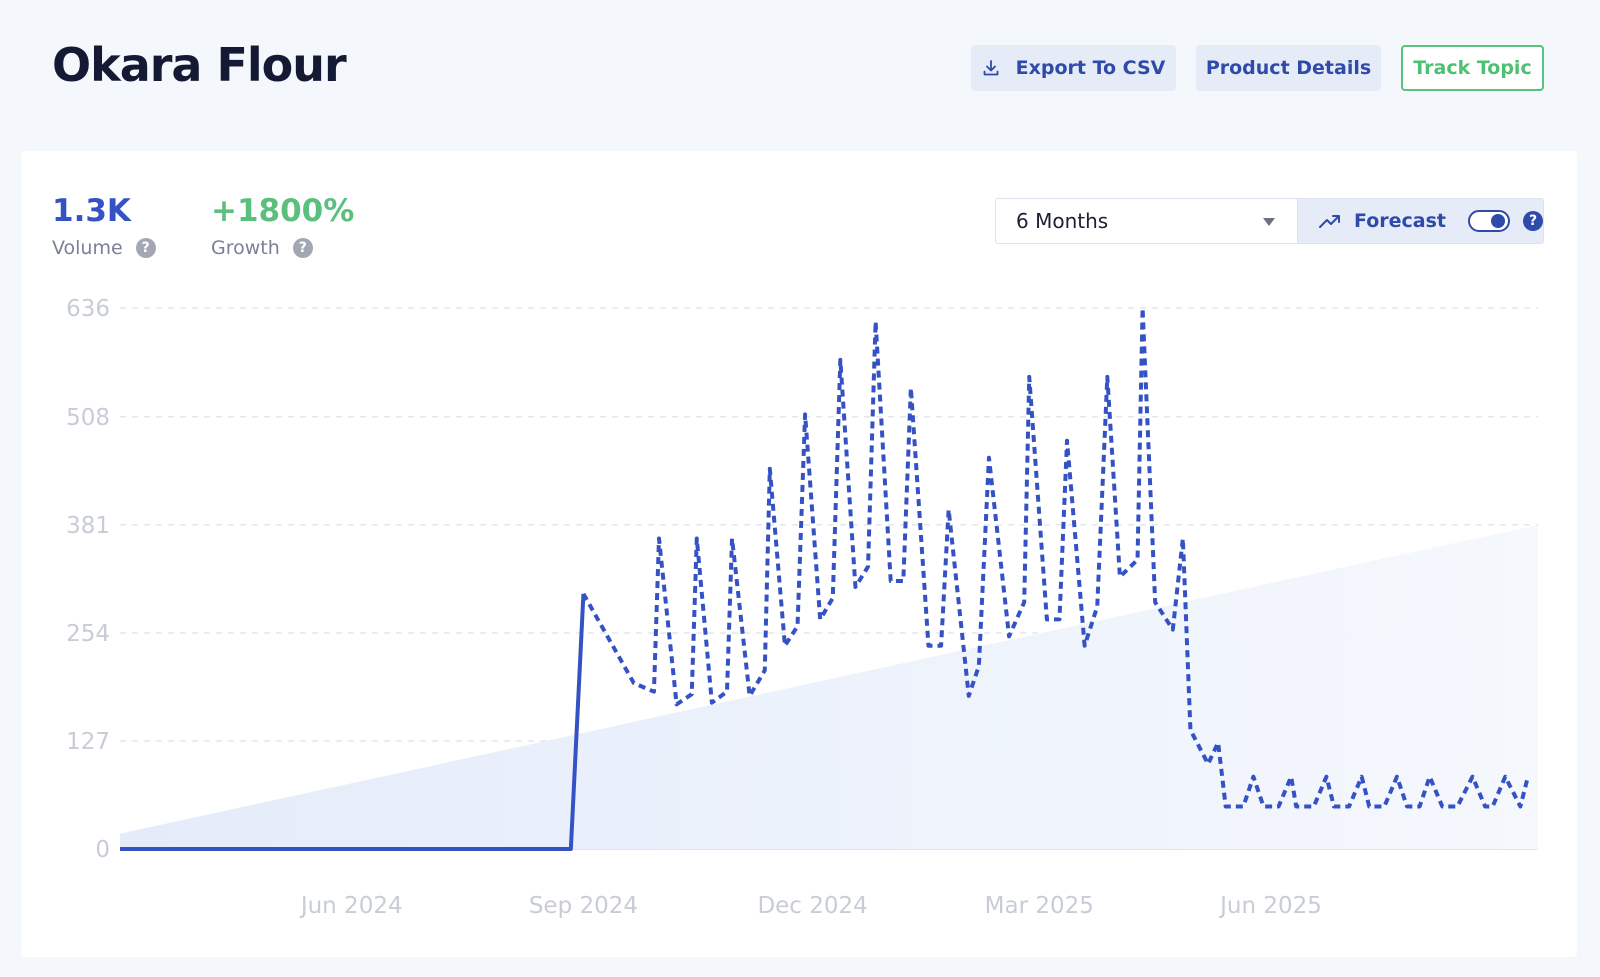  What do you see at coordinates (1039, 906) in the screenshot?
I see `x-tick-label: Mar 2025` at bounding box center [1039, 906].